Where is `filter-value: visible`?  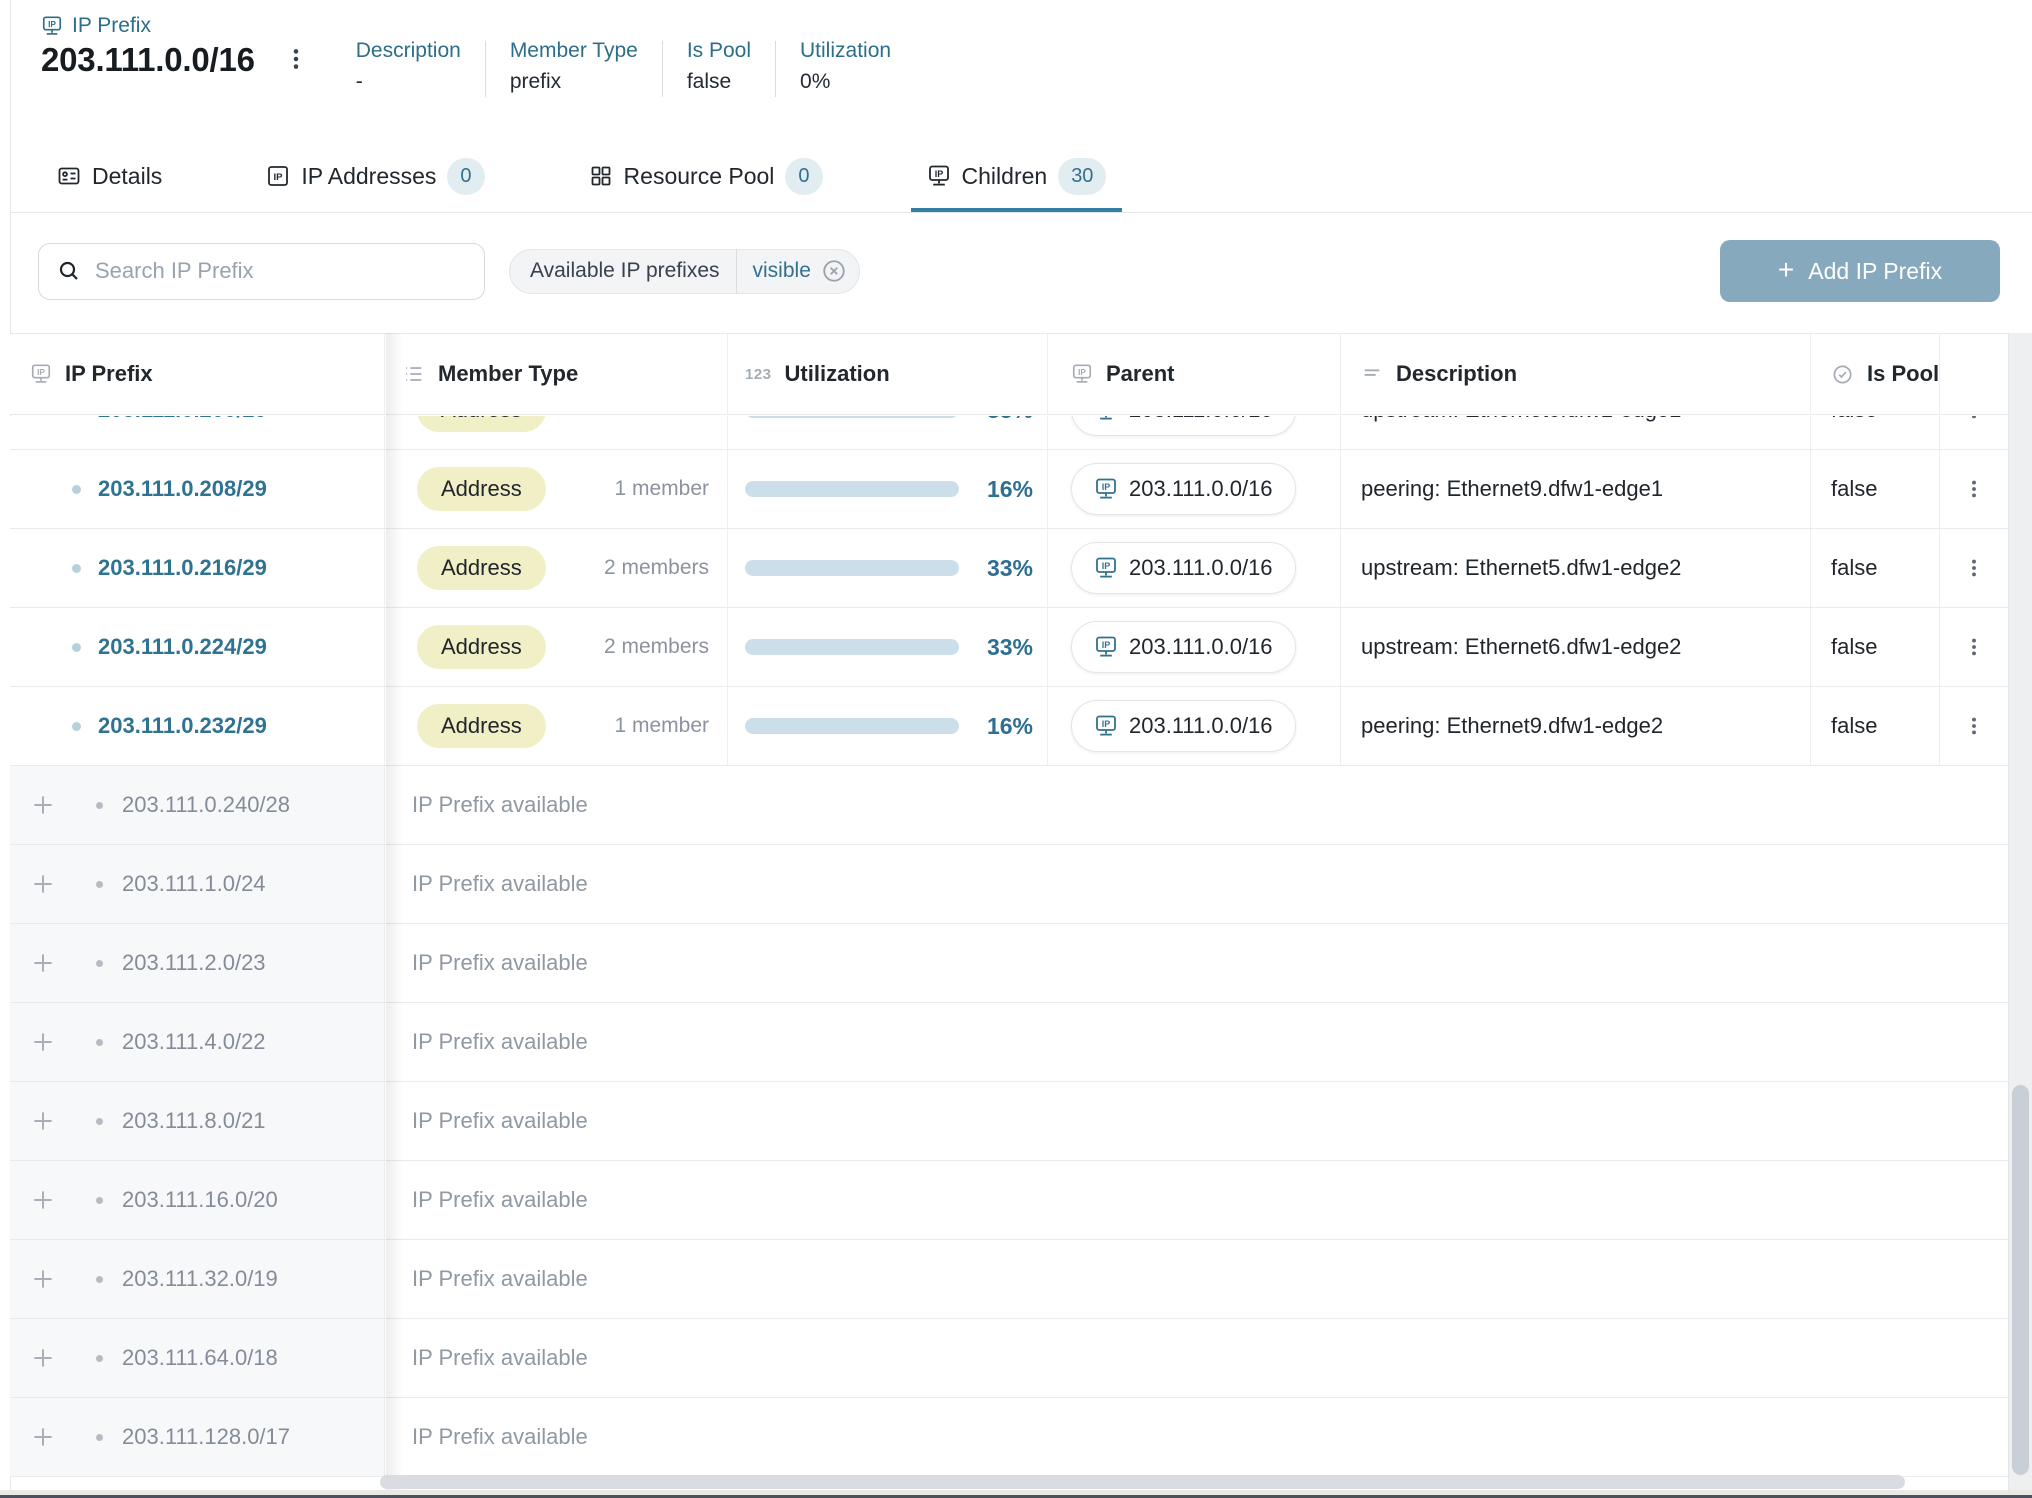
filter-value: visible is located at coordinates (781, 270).